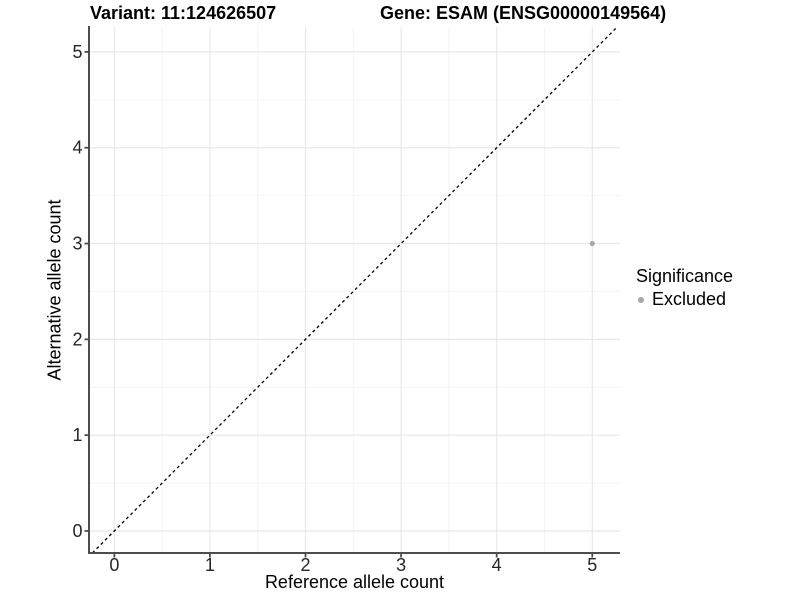 Image resolution: width=800 pixels, height=600 pixels. Describe the element at coordinates (497, 565) in the screenshot. I see `x-tick-label: 4` at that location.